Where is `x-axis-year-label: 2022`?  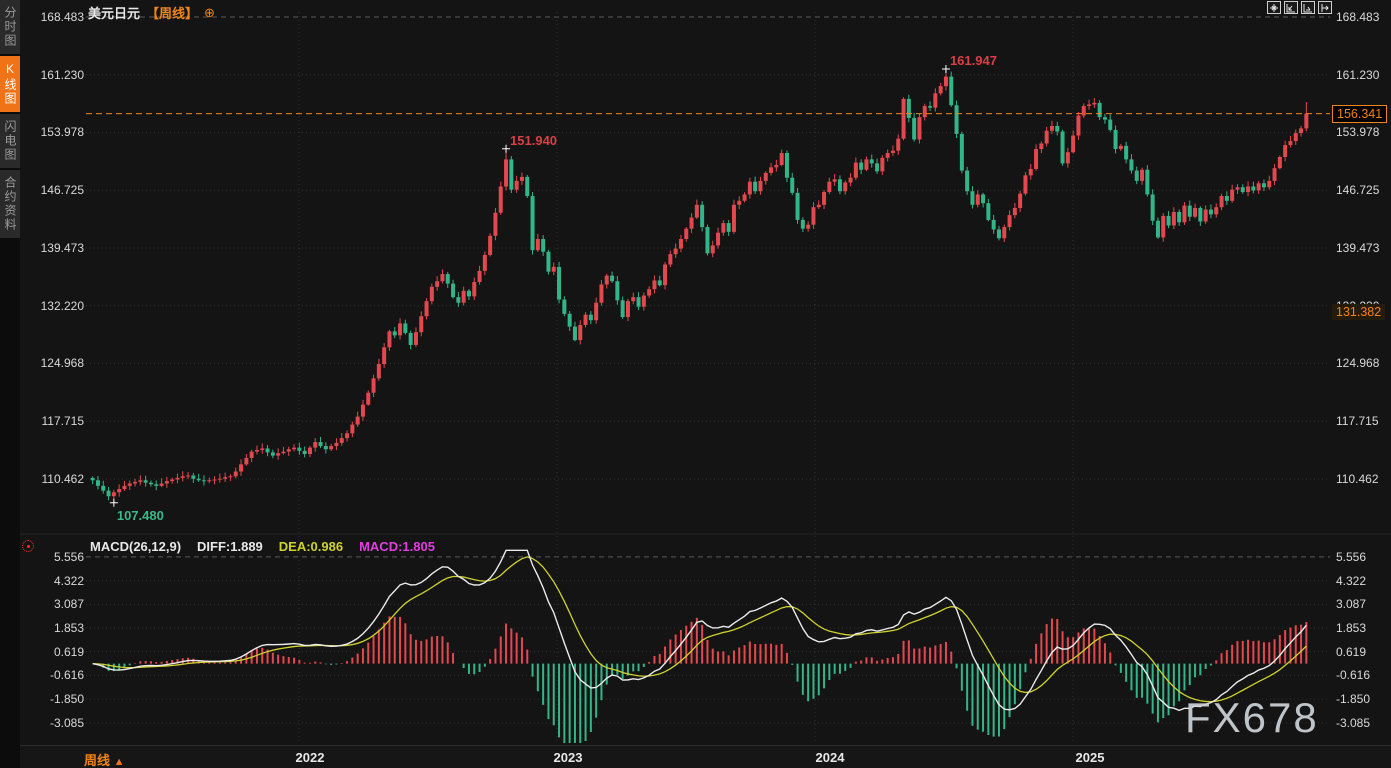
x-axis-year-label: 2022 is located at coordinates (310, 757).